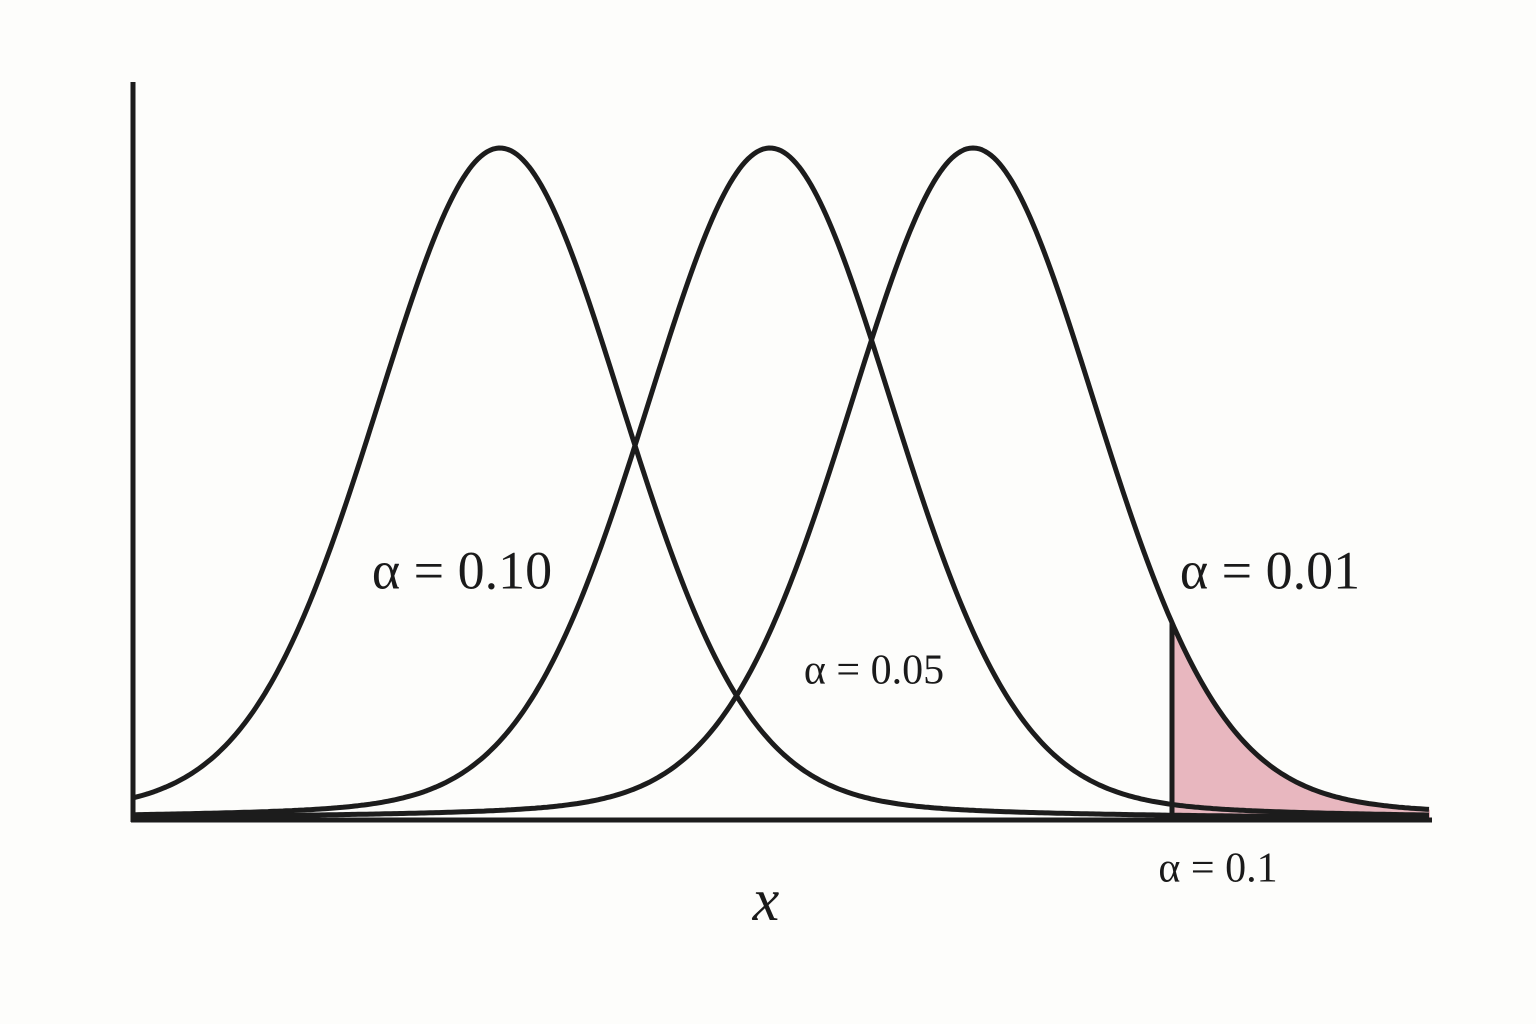  I want to click on label: α = 0.1, so click(1217, 869).